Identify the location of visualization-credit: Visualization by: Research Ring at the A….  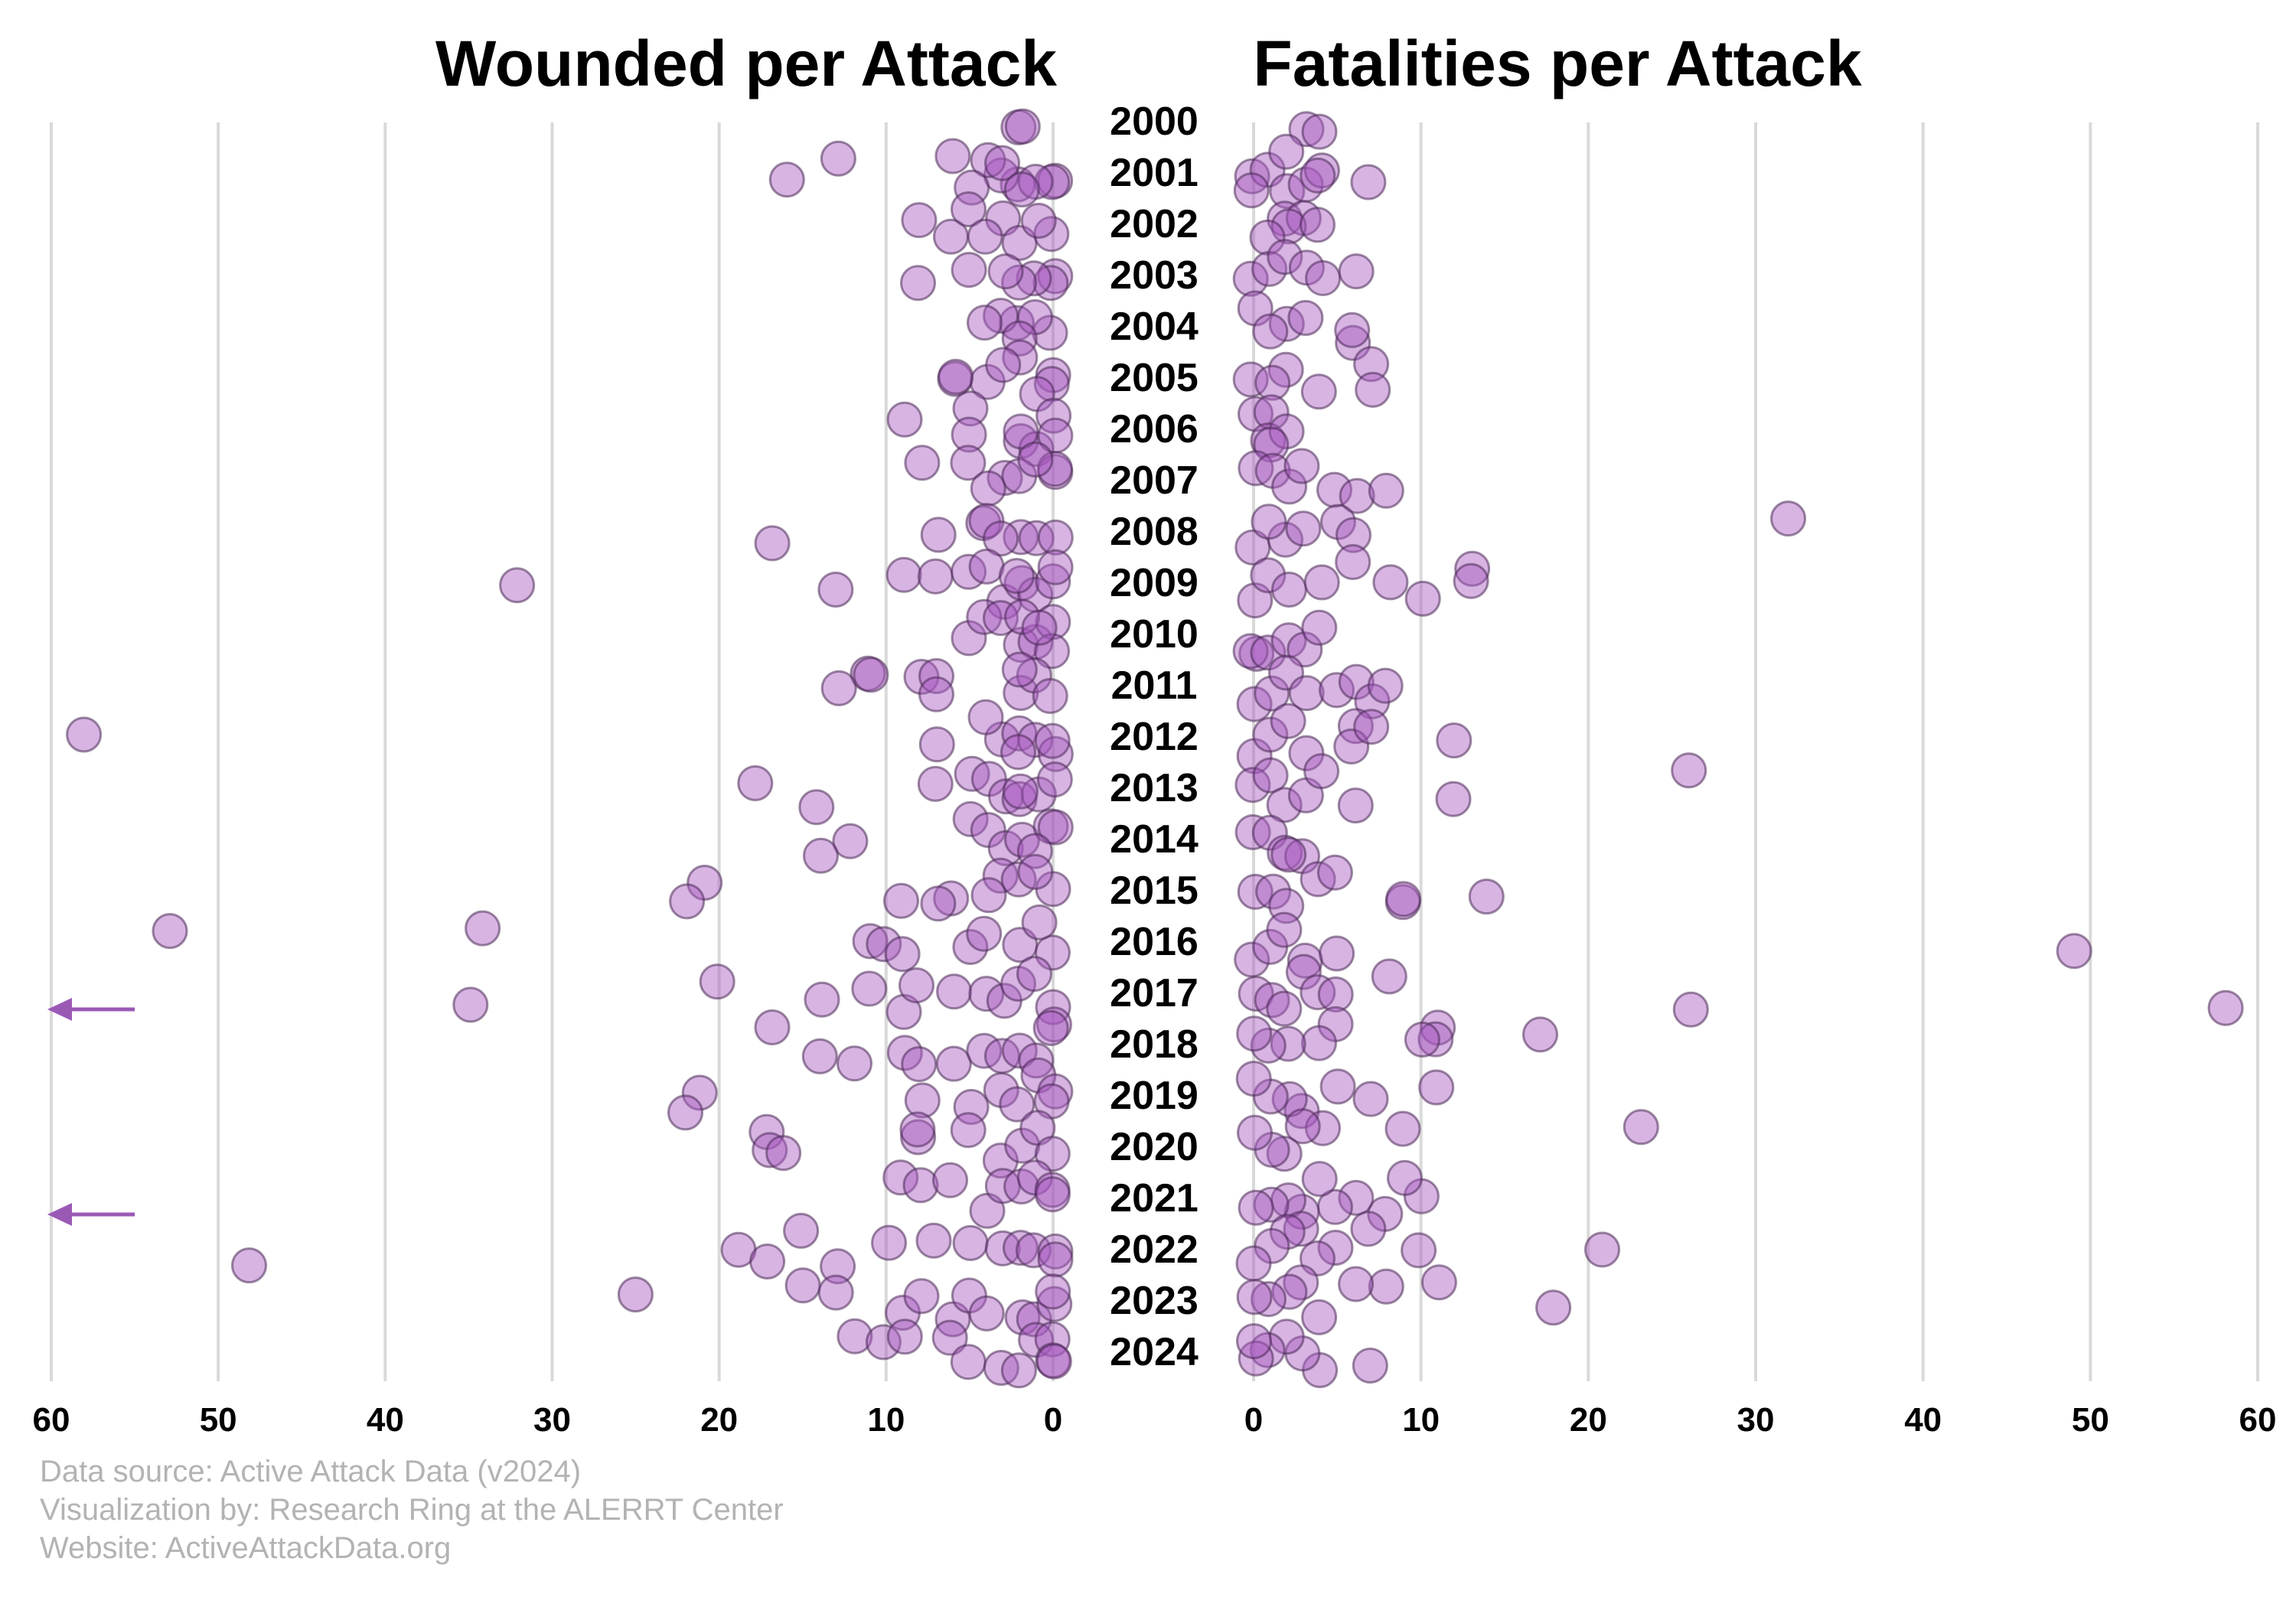
(412, 1510).